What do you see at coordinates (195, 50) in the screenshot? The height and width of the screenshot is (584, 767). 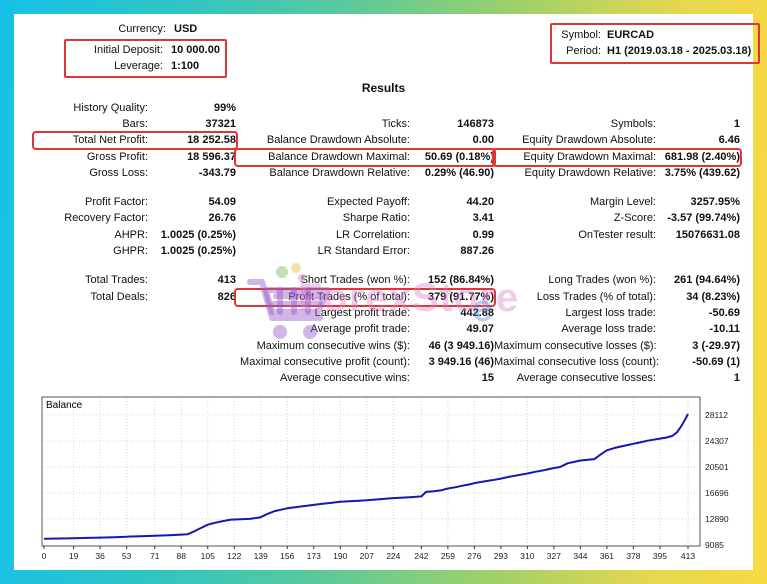 I see `initial-deposit-value: 10 000.00` at bounding box center [195, 50].